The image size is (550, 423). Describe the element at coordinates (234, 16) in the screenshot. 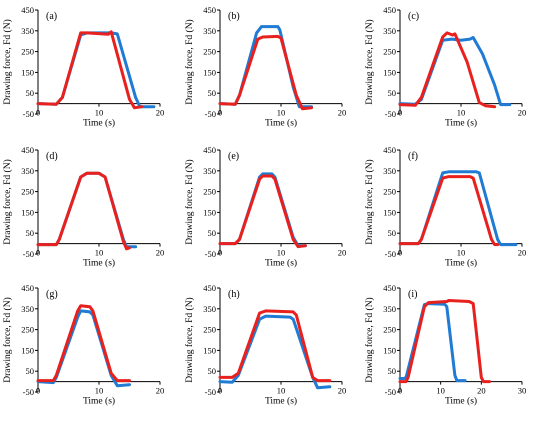

I see `panel-label: (b)` at that location.